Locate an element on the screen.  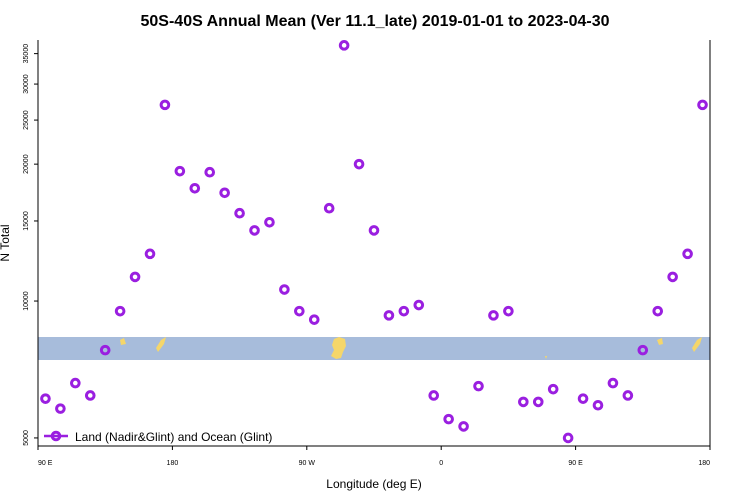
x-tick-label: 90 W is located at coordinates (307, 463).